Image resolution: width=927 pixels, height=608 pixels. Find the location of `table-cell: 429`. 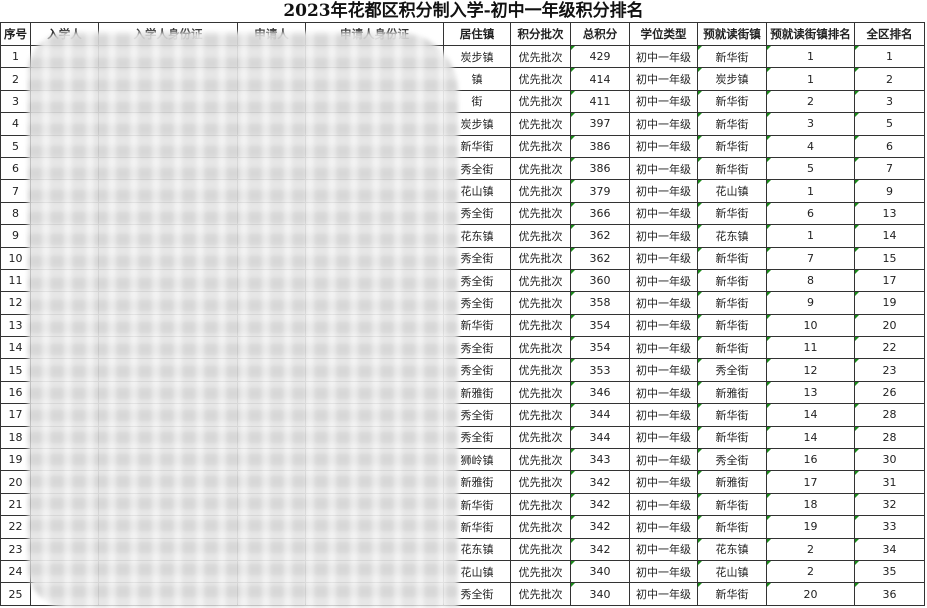

table-cell: 429 is located at coordinates (600, 56).